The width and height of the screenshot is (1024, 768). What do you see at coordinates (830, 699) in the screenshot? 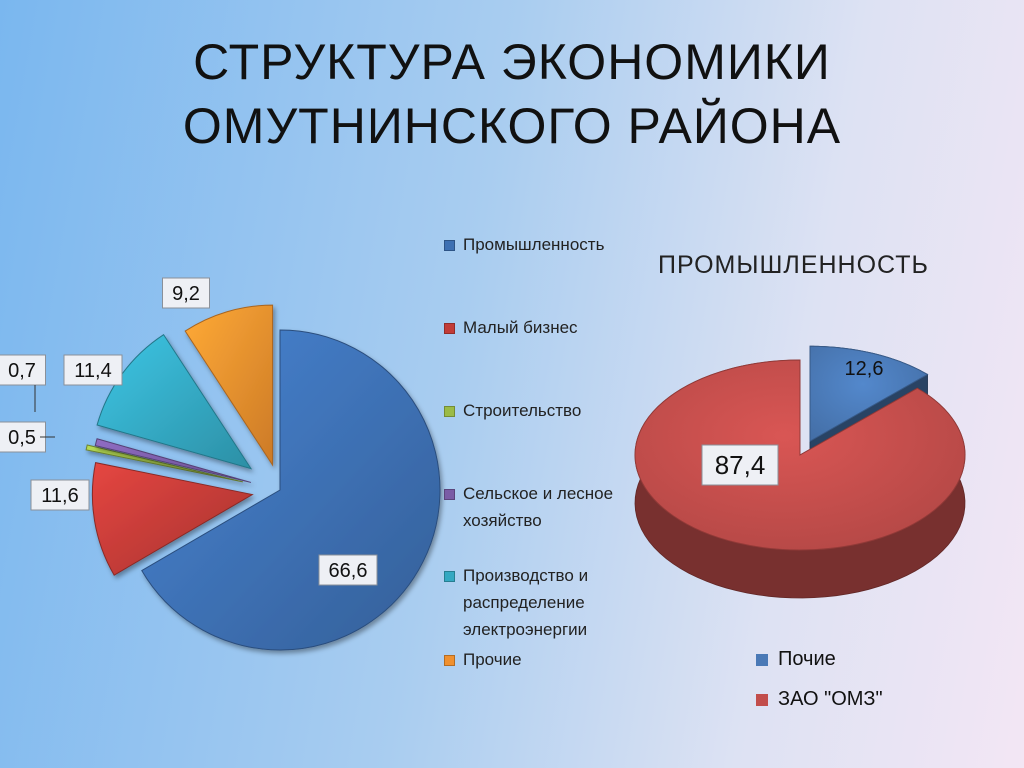
I see `legend-label: ЗАО "ОМЗ"` at bounding box center [830, 699].